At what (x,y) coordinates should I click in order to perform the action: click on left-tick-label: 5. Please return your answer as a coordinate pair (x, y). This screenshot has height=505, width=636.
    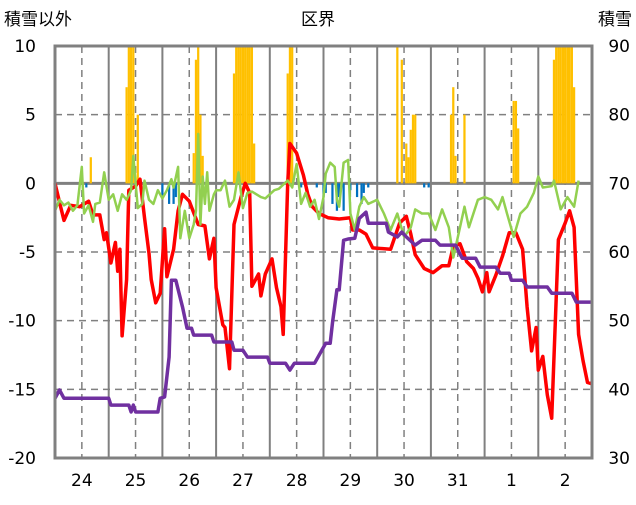
    Looking at the image, I should click on (30, 116).